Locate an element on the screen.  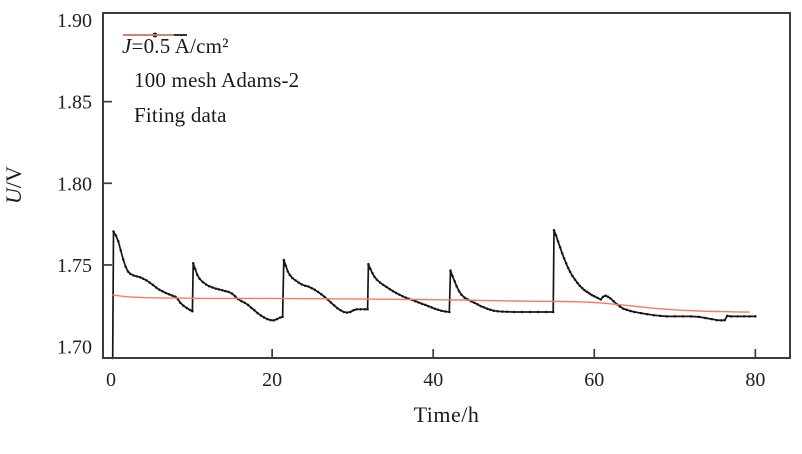
x-axis-title: Time/h is located at coordinates (446, 414).